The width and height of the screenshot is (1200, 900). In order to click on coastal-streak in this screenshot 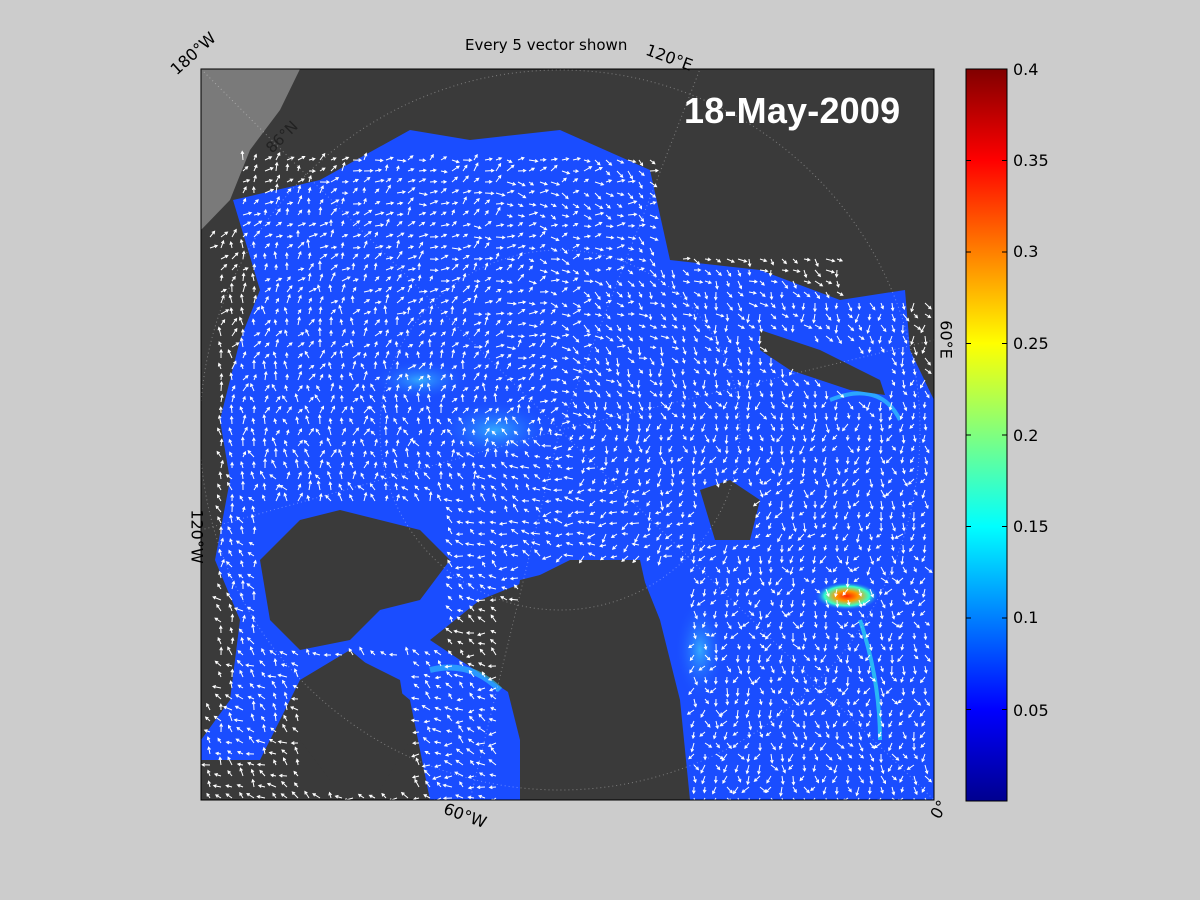, I will do `click(865, 406)`.